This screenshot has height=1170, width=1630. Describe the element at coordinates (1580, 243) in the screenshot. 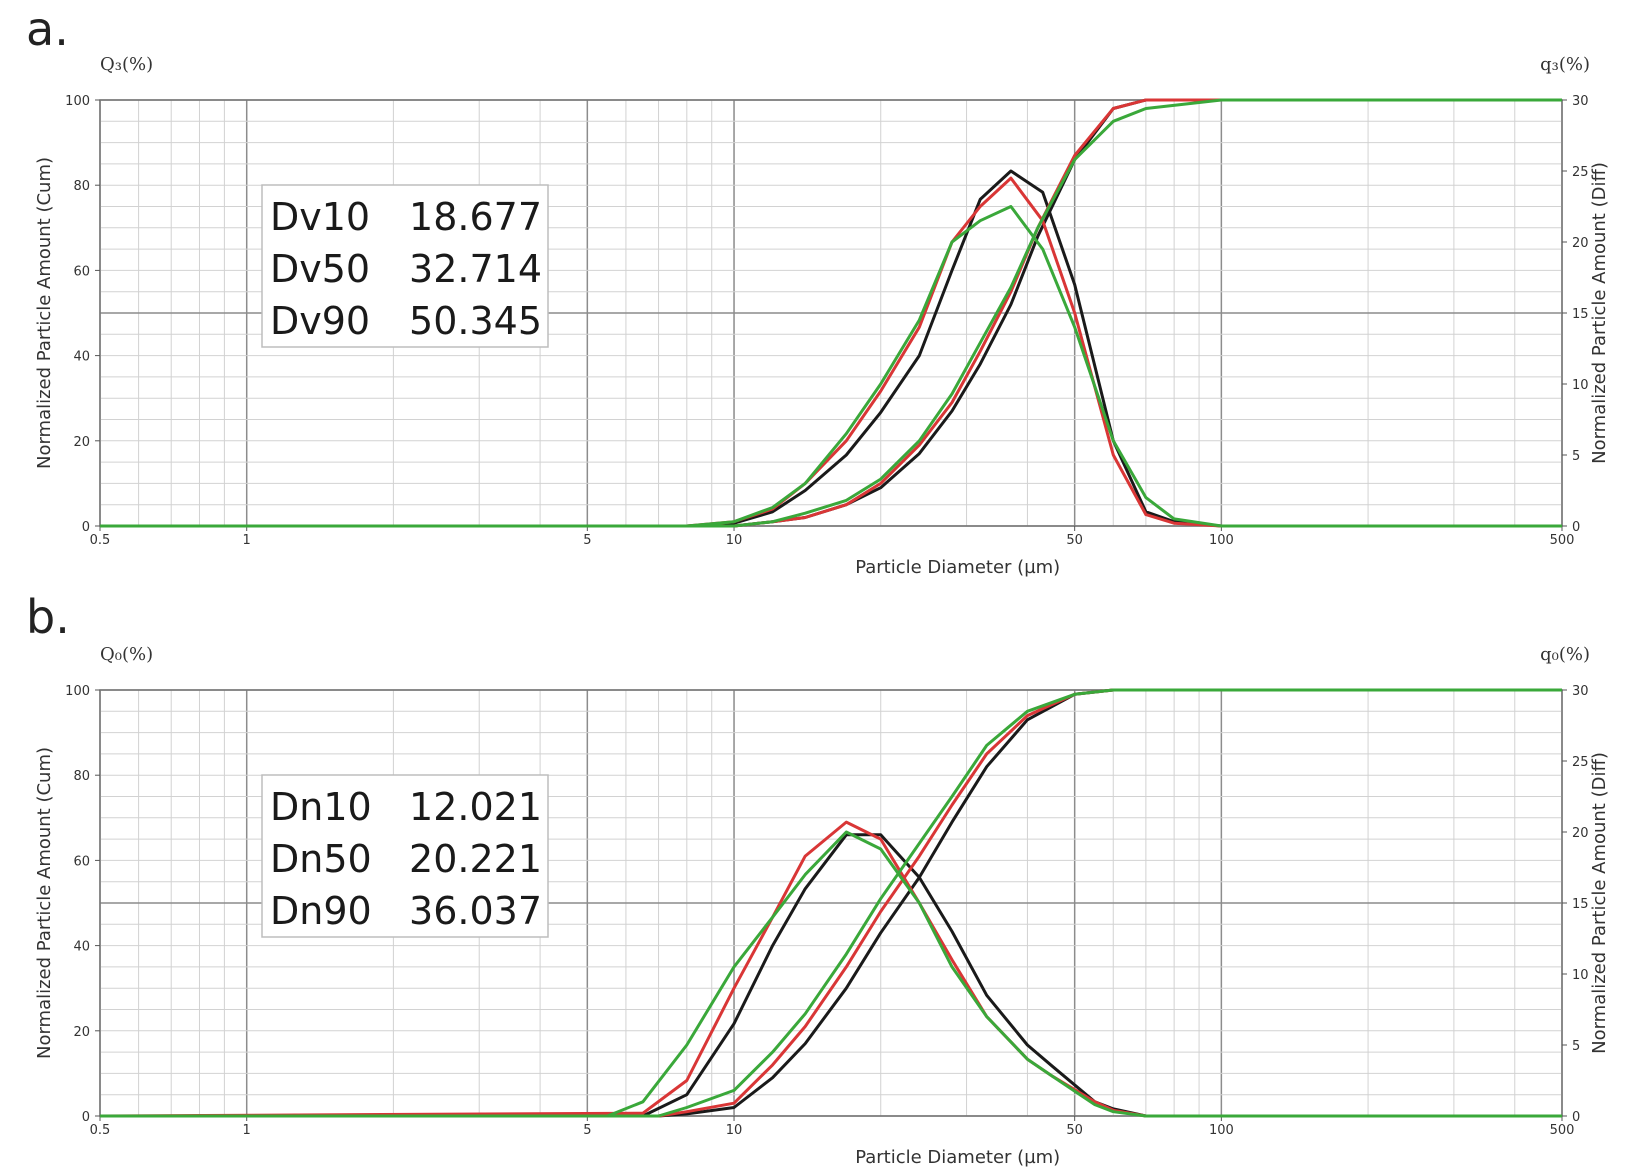

I see `chart-a-y-right-tick-label: 20` at that location.